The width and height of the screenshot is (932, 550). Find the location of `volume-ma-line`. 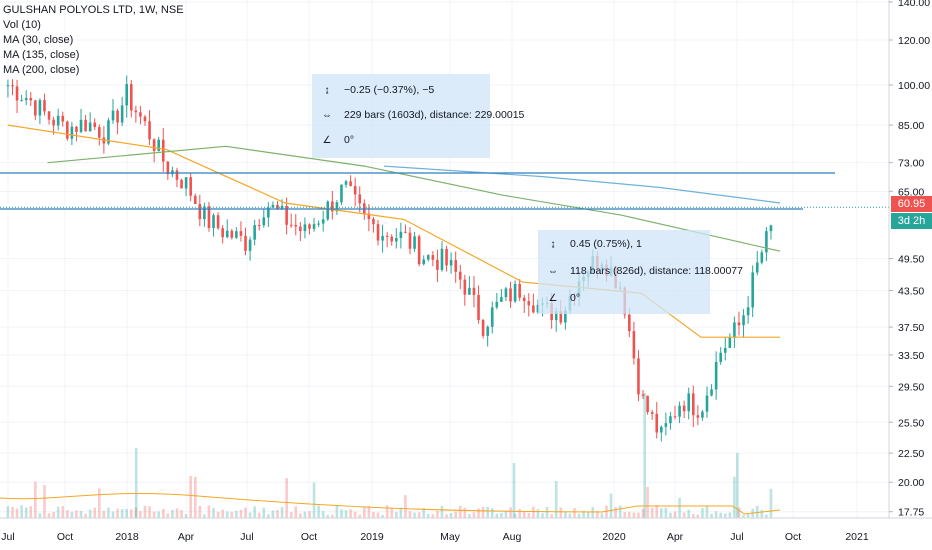

volume-ma-line is located at coordinates (390, 504).